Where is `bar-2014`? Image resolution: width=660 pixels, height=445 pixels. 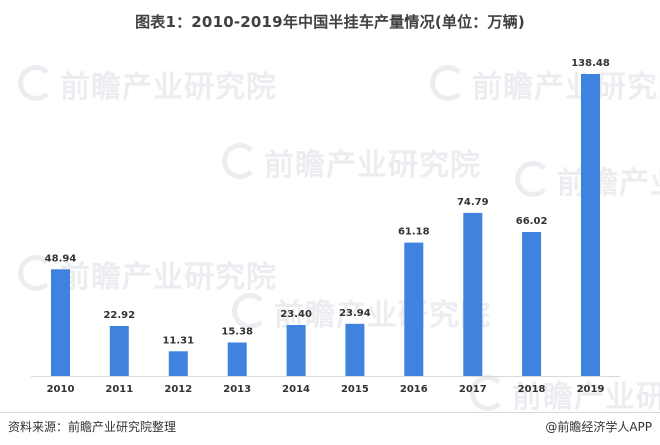 bar-2014 is located at coordinates (296, 350).